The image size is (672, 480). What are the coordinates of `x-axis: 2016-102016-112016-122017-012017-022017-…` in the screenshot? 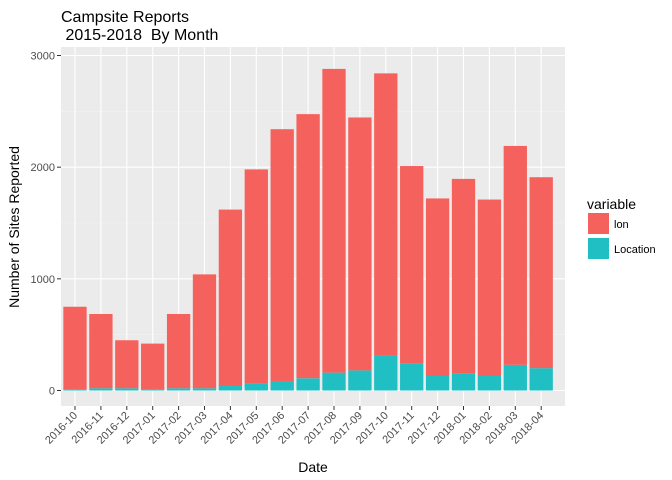 It's located at (294, 426).